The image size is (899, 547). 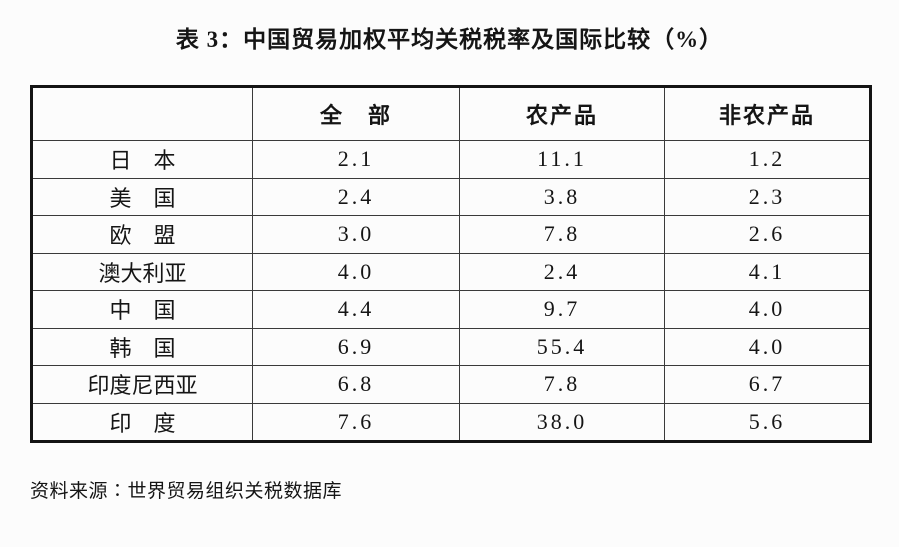 What do you see at coordinates (562, 113) in the screenshot?
I see `column-header-agricultural: 农产品` at bounding box center [562, 113].